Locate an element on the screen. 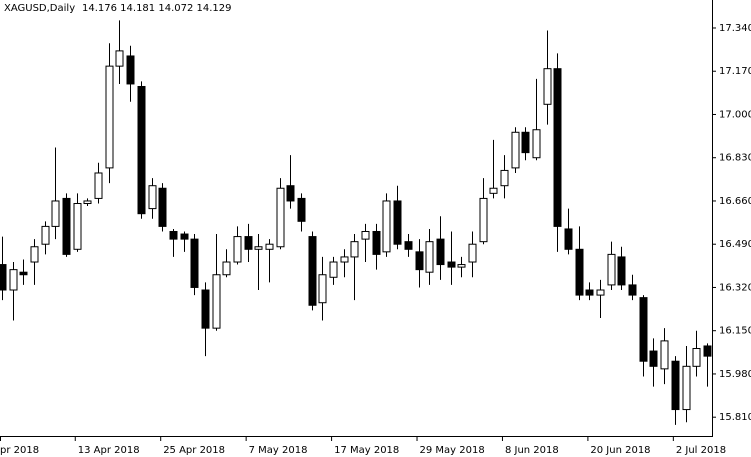 The image size is (751, 457). x-tick-label: 7 May 2018 is located at coordinates (278, 450).